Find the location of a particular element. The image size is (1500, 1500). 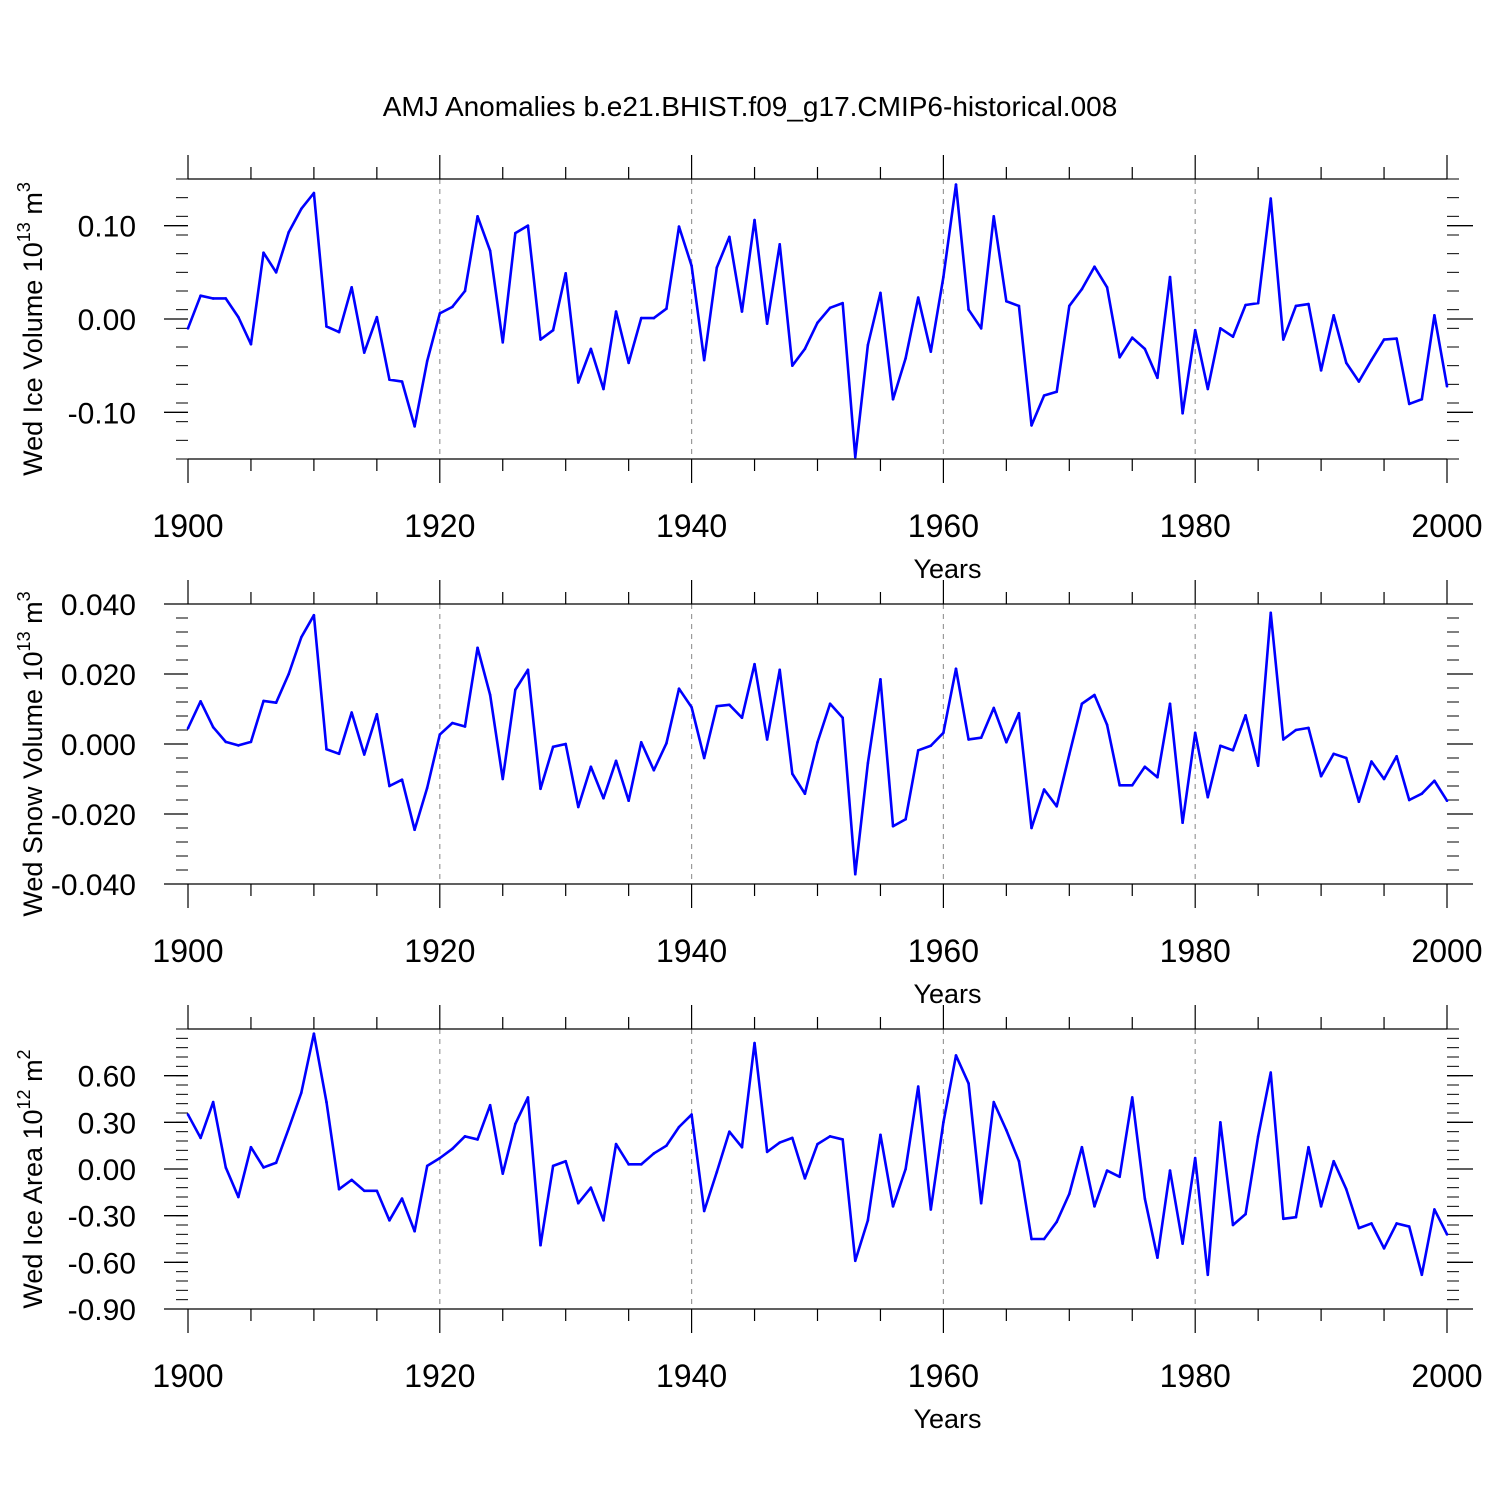

y-axis-label-unit-exponent: 3 is located at coordinates (24, 596).